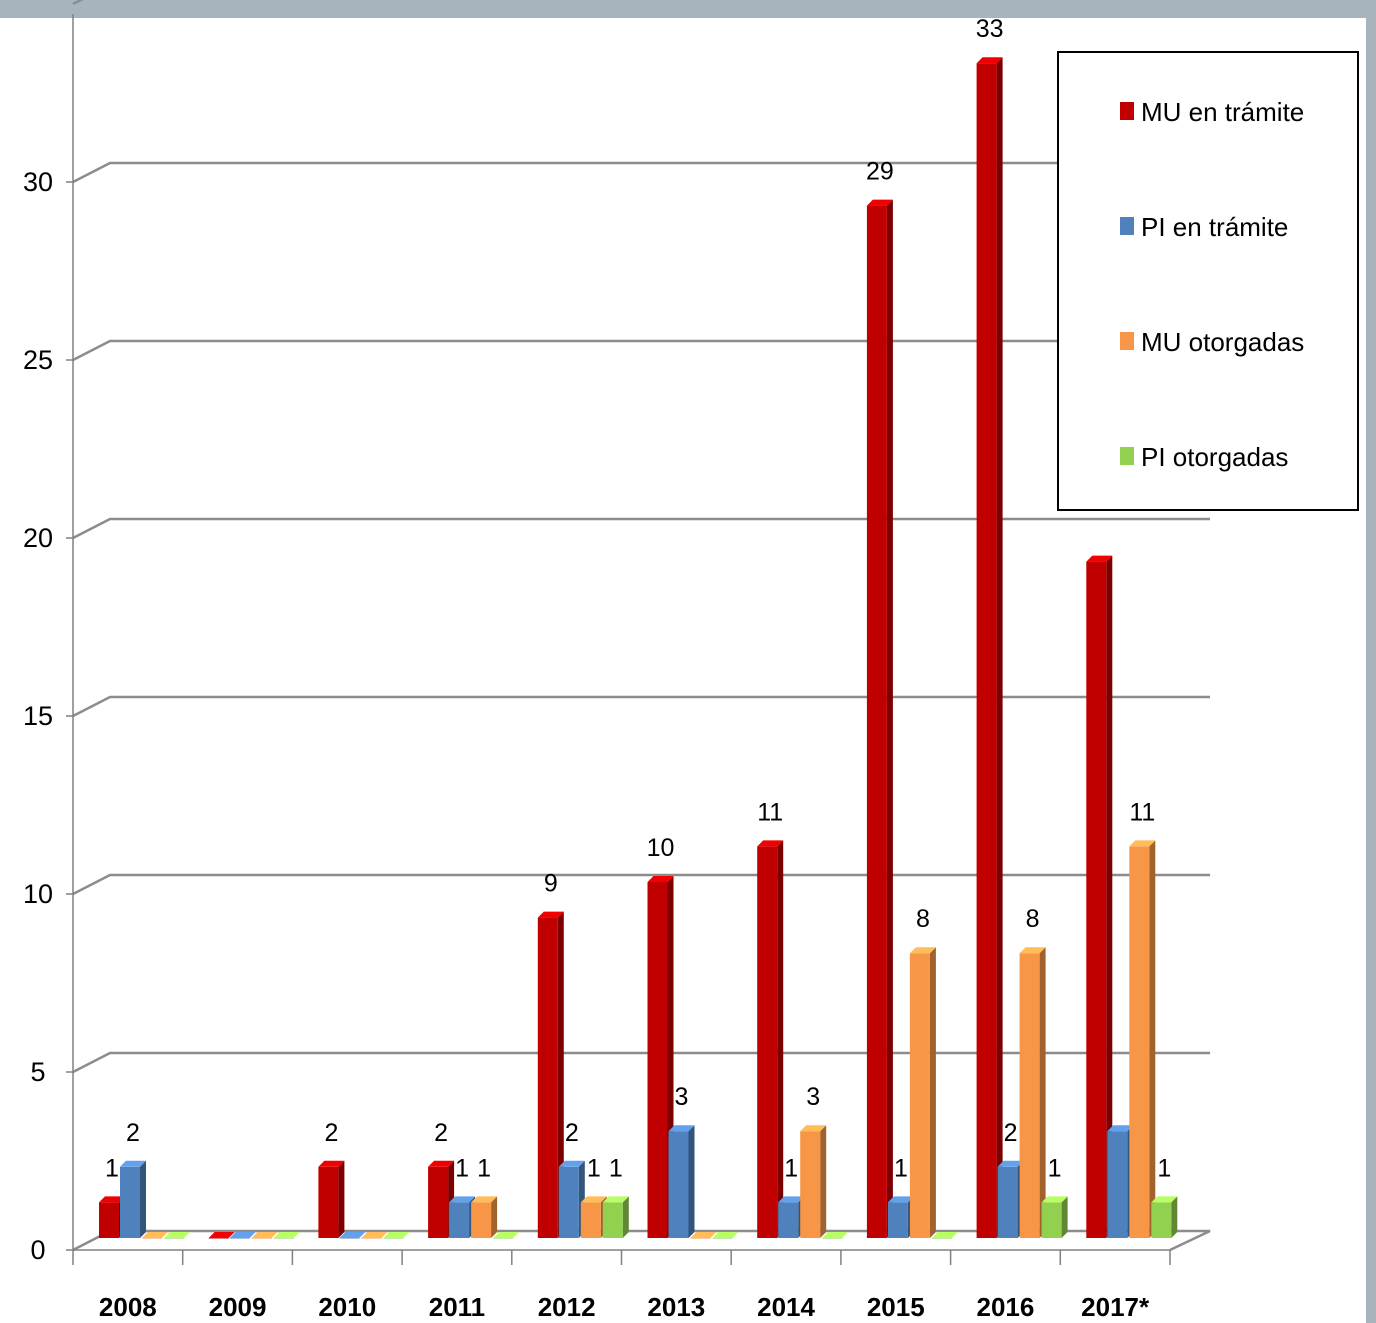  I want to click on x-category-label: 2015, so click(896, 1307).